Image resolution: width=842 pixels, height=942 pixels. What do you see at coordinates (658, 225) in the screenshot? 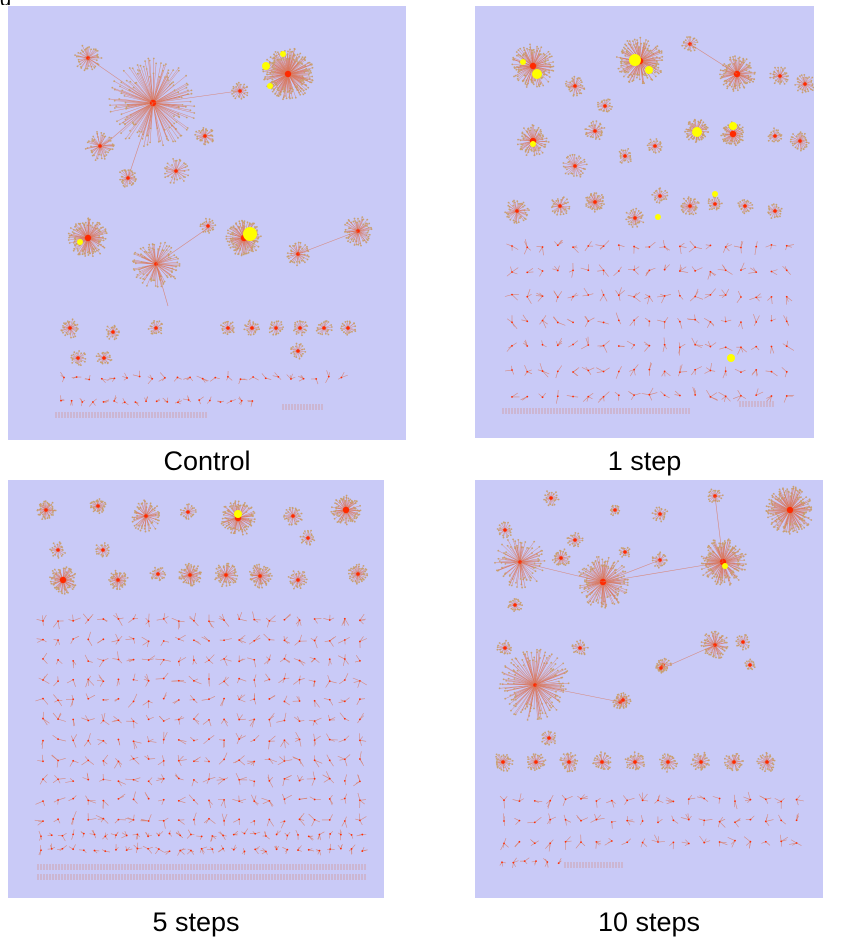
I see `network-graph-1-step` at bounding box center [658, 225].